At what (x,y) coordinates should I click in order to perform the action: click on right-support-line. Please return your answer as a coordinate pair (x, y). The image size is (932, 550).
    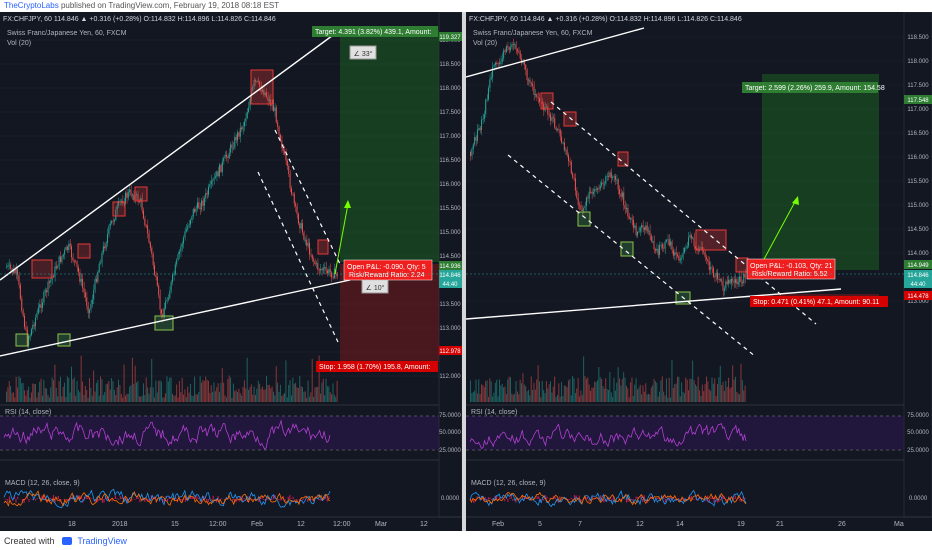
    Looking at the image, I should click on (654, 304).